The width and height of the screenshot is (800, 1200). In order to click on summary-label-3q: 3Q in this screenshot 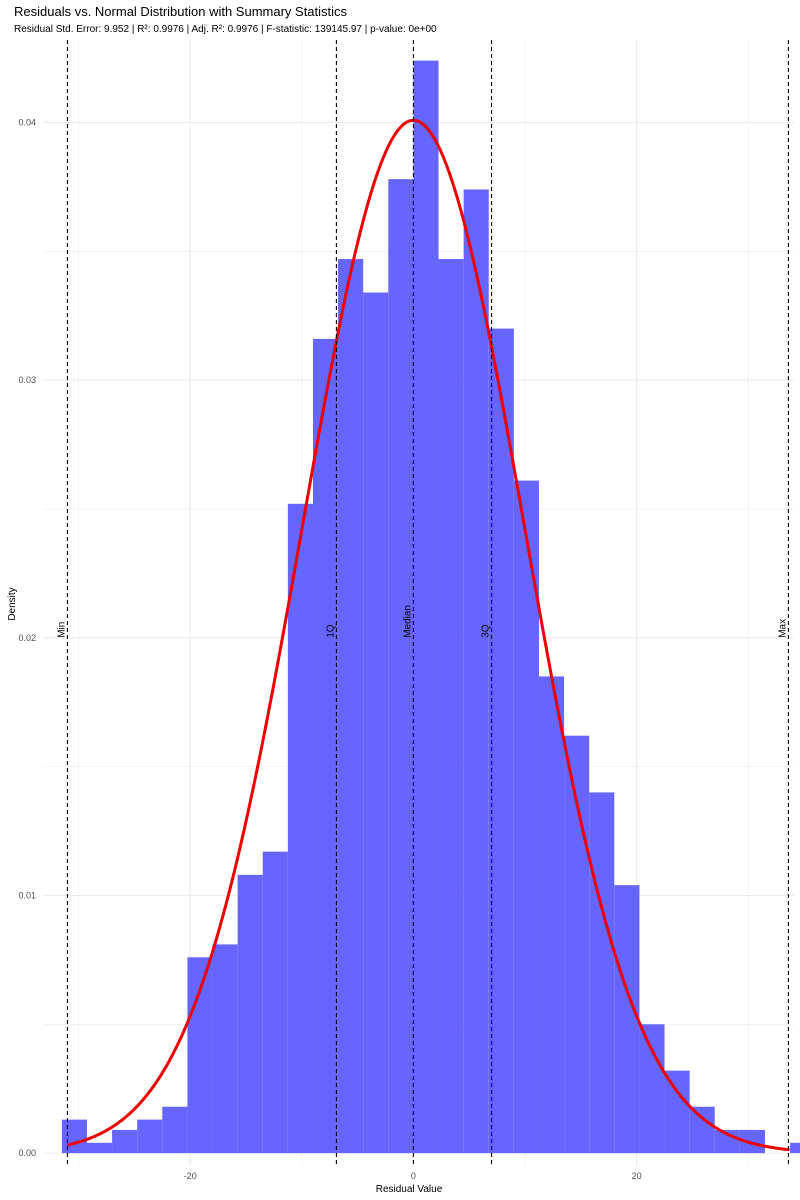, I will do `click(486, 631)`.